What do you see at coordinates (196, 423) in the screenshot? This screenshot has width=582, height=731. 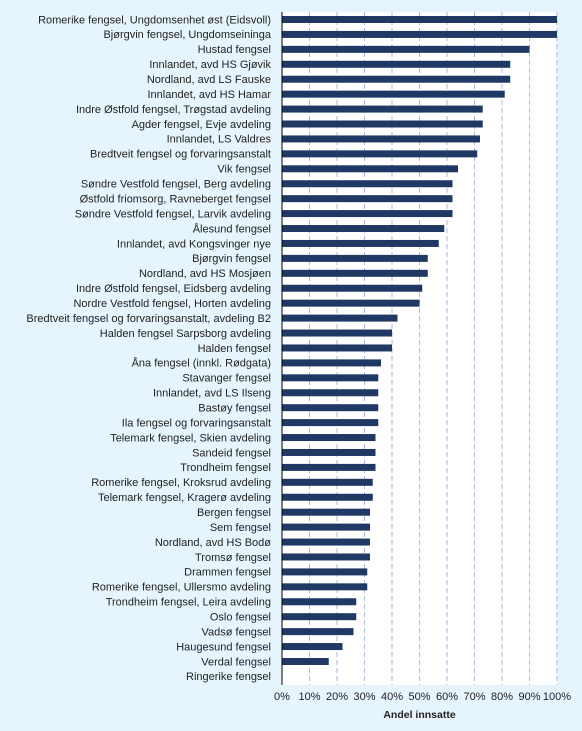 I see `category-label: Ila fengsel og forvaringsanstalt` at bounding box center [196, 423].